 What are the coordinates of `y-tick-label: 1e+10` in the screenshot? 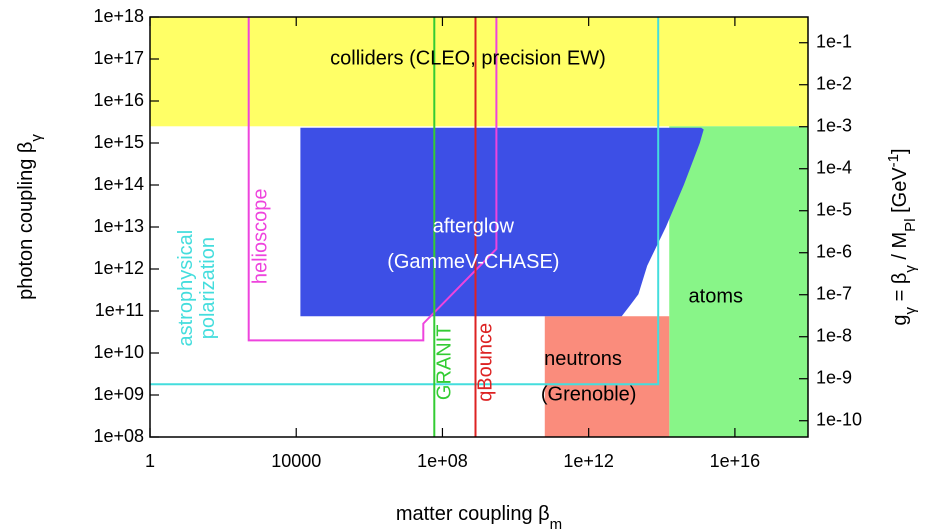 It's located at (118, 352).